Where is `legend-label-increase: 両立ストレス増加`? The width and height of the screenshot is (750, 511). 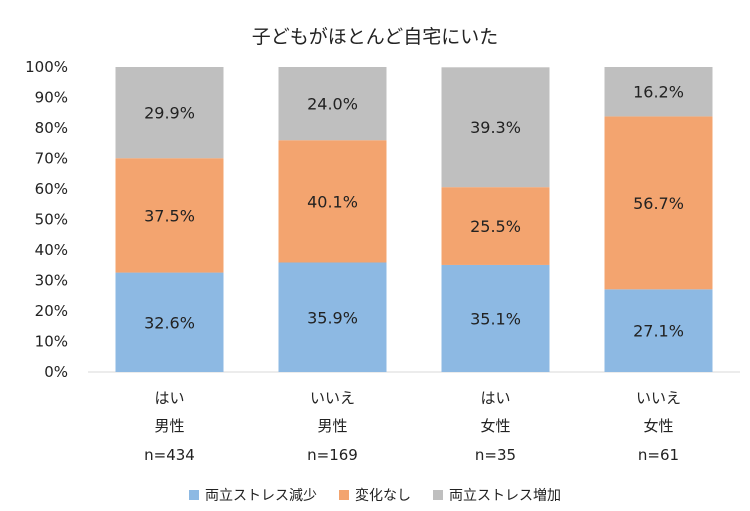
legend-label-increase: 両立ストレス増加 is located at coordinates (505, 496).